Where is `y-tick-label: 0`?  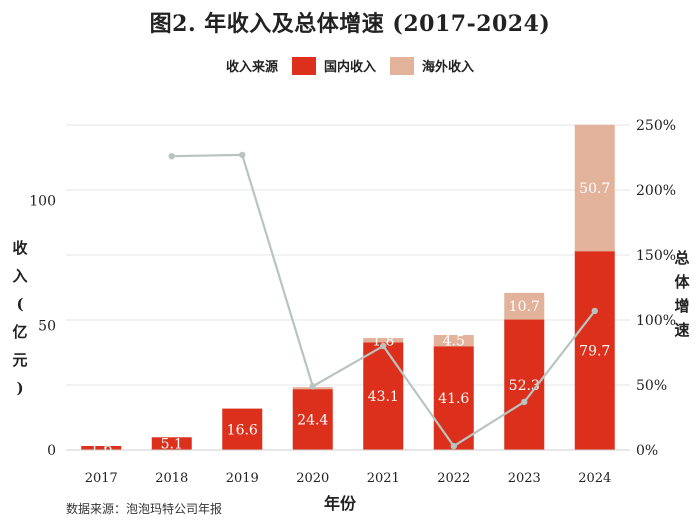
y-tick-label: 0 is located at coordinates (51, 451).